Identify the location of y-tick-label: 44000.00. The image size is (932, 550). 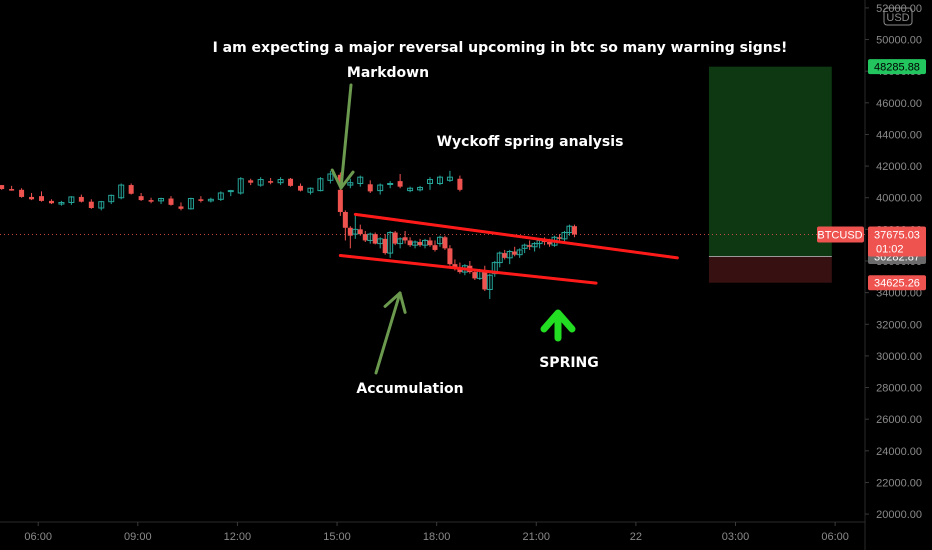
(899, 135).